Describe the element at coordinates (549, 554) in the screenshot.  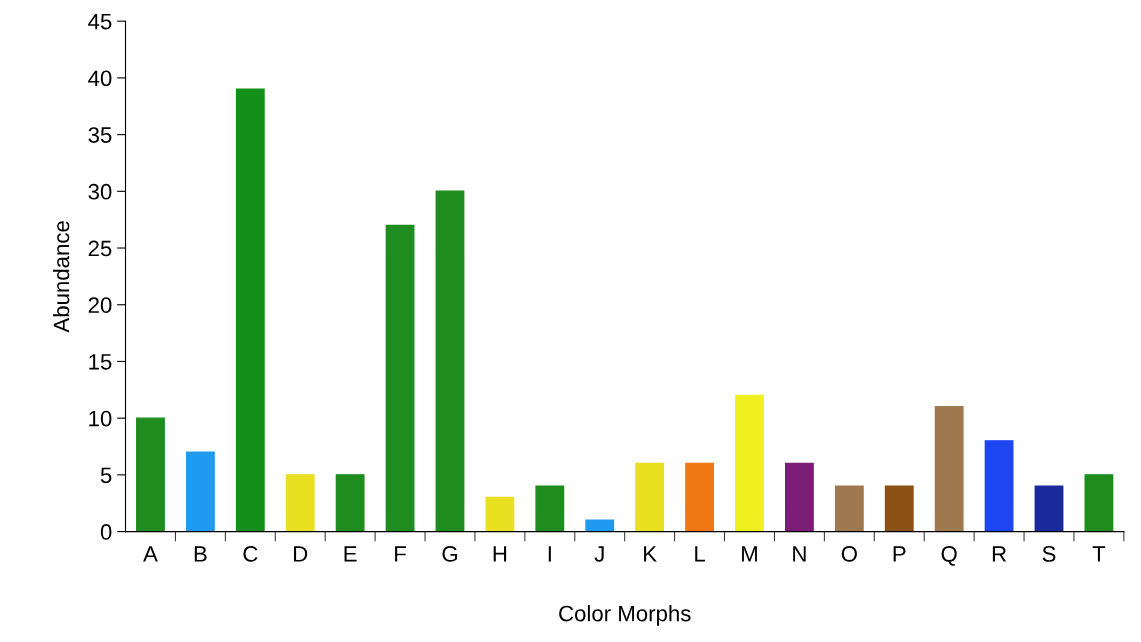
I see `x-tick-label: I` at that location.